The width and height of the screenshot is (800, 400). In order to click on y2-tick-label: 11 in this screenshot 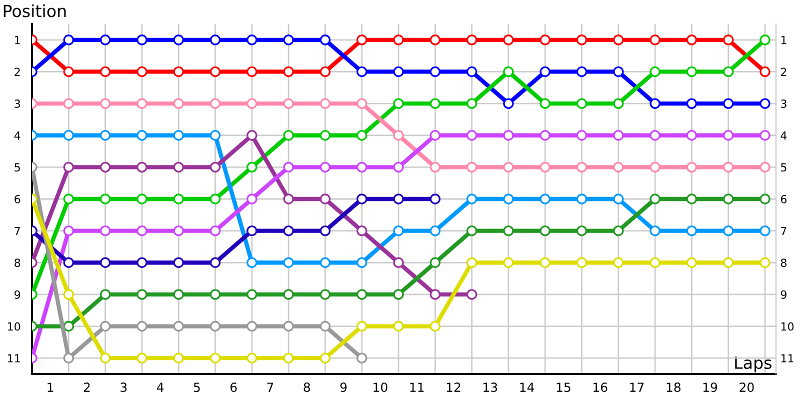, I will do `click(787, 358)`.